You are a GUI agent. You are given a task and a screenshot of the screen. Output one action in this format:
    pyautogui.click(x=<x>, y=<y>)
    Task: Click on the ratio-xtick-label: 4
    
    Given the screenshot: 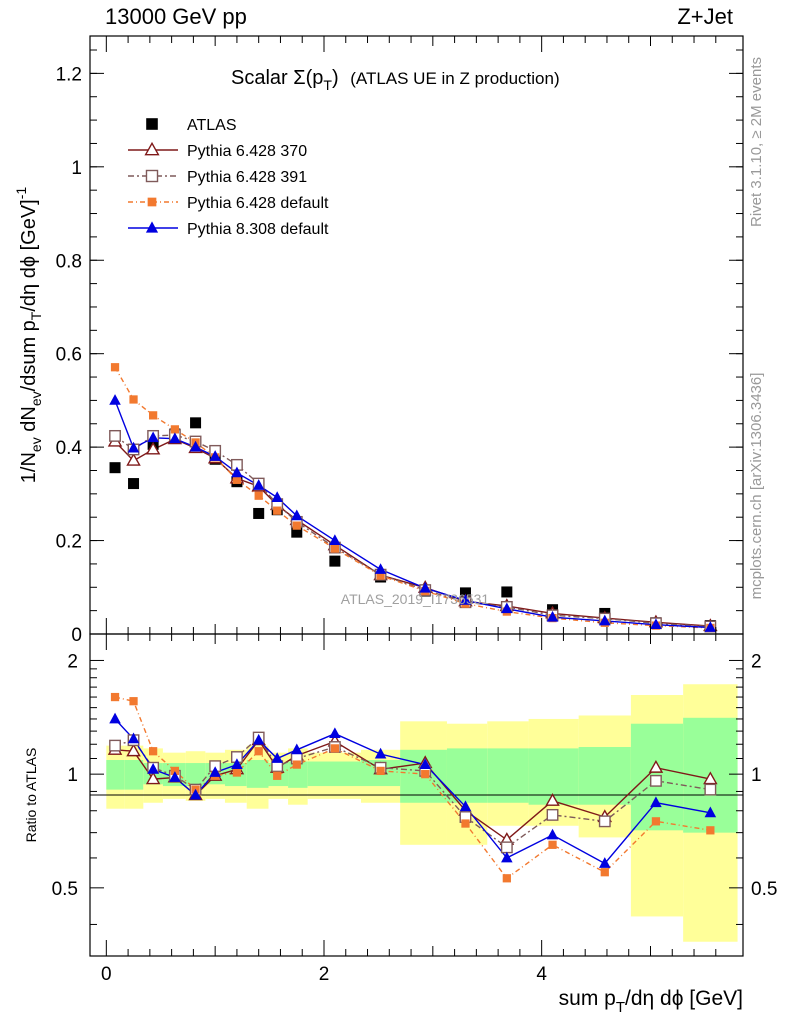 What is the action you would take?
    pyautogui.click(x=541, y=974)
    